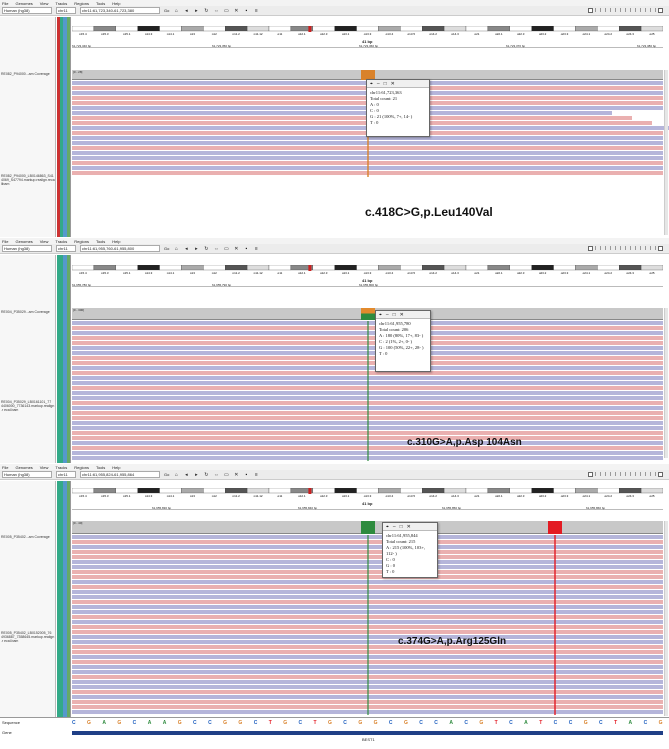 The image size is (669, 749). I want to click on coverage-track: [0 - 300], so click(367, 314).